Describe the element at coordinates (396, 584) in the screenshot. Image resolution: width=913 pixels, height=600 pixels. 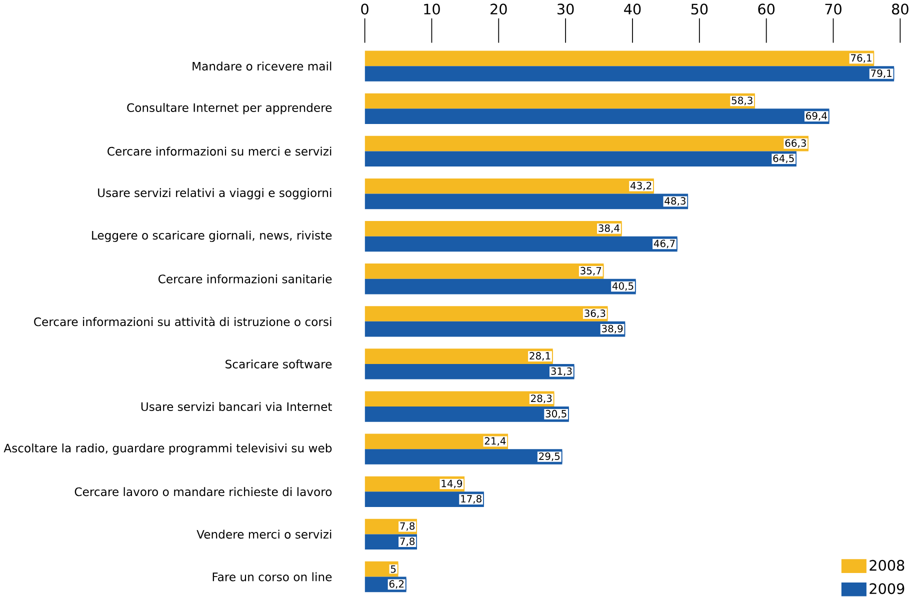
I see `data-label: 6,2` at that location.